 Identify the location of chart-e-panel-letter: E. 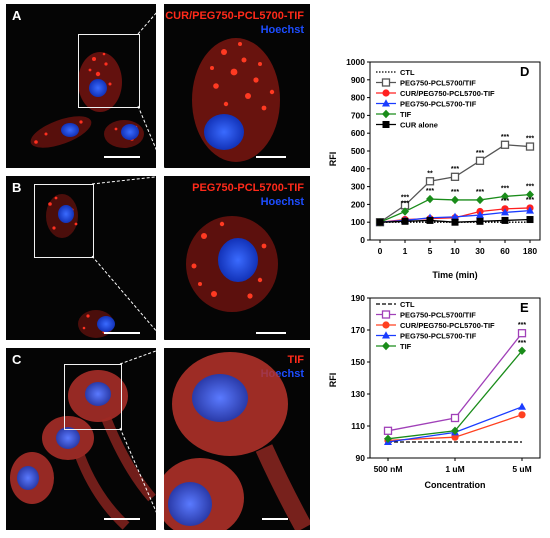
(524, 307).